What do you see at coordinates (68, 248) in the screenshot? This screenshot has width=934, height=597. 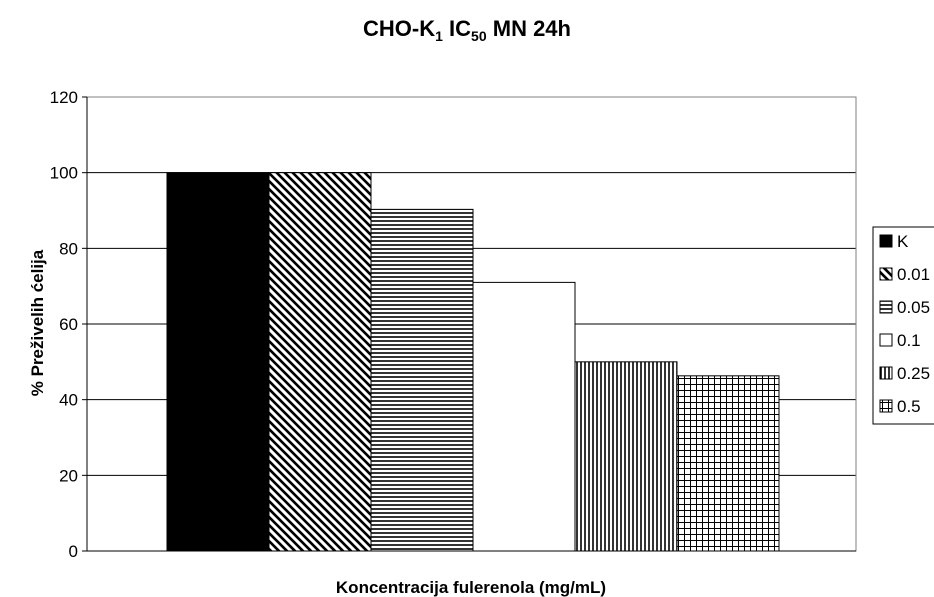 I see `y-tick-label: 80` at bounding box center [68, 248].